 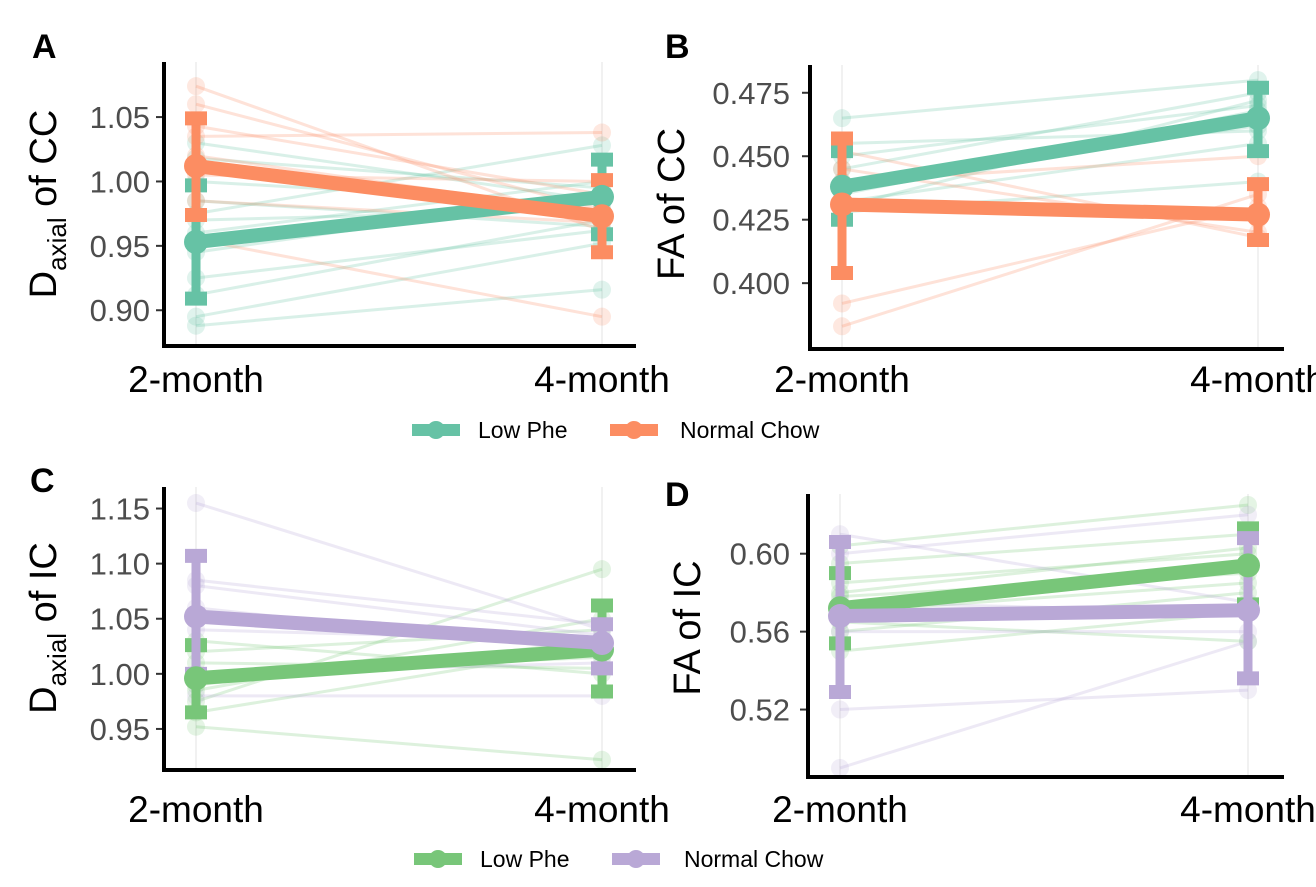 What do you see at coordinates (760, 632) in the screenshot?
I see `y-tick-label: 0.56` at bounding box center [760, 632].